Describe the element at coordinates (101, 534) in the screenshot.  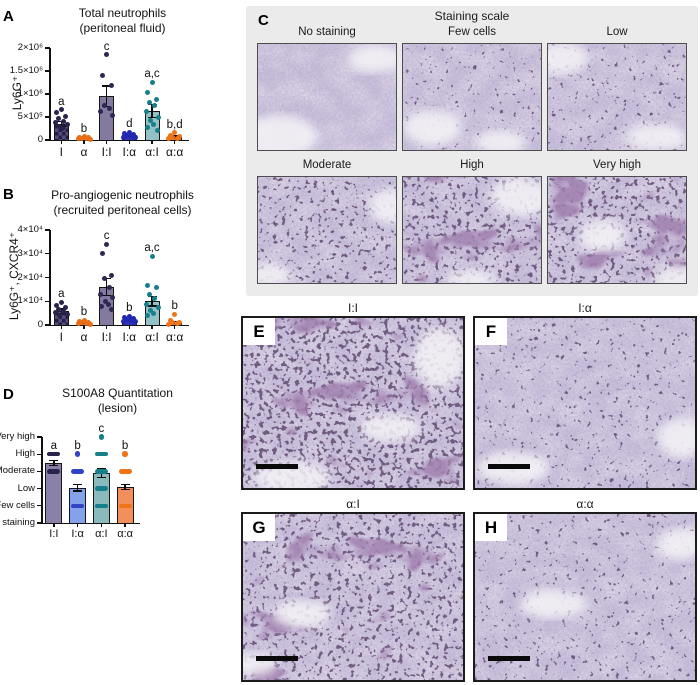
I see `x-axis-category-label: α:I` at that location.